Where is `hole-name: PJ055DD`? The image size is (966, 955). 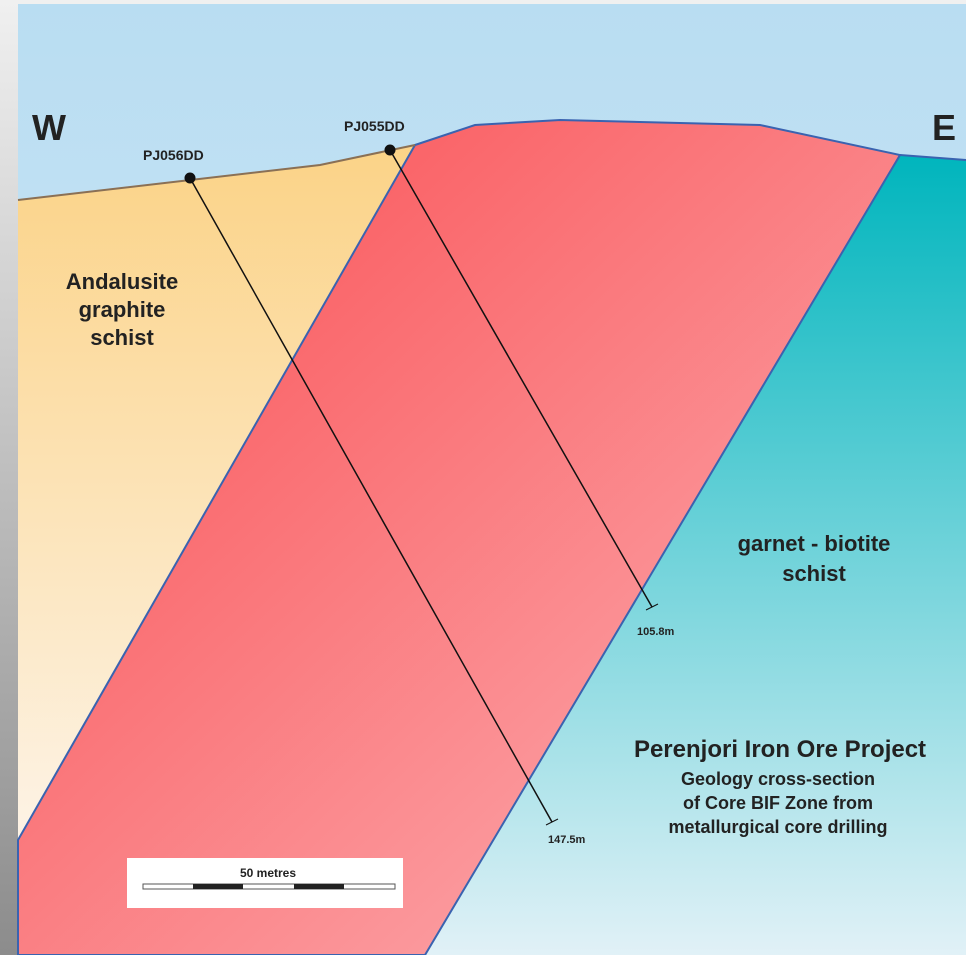 hole-name: PJ055DD is located at coordinates (374, 126).